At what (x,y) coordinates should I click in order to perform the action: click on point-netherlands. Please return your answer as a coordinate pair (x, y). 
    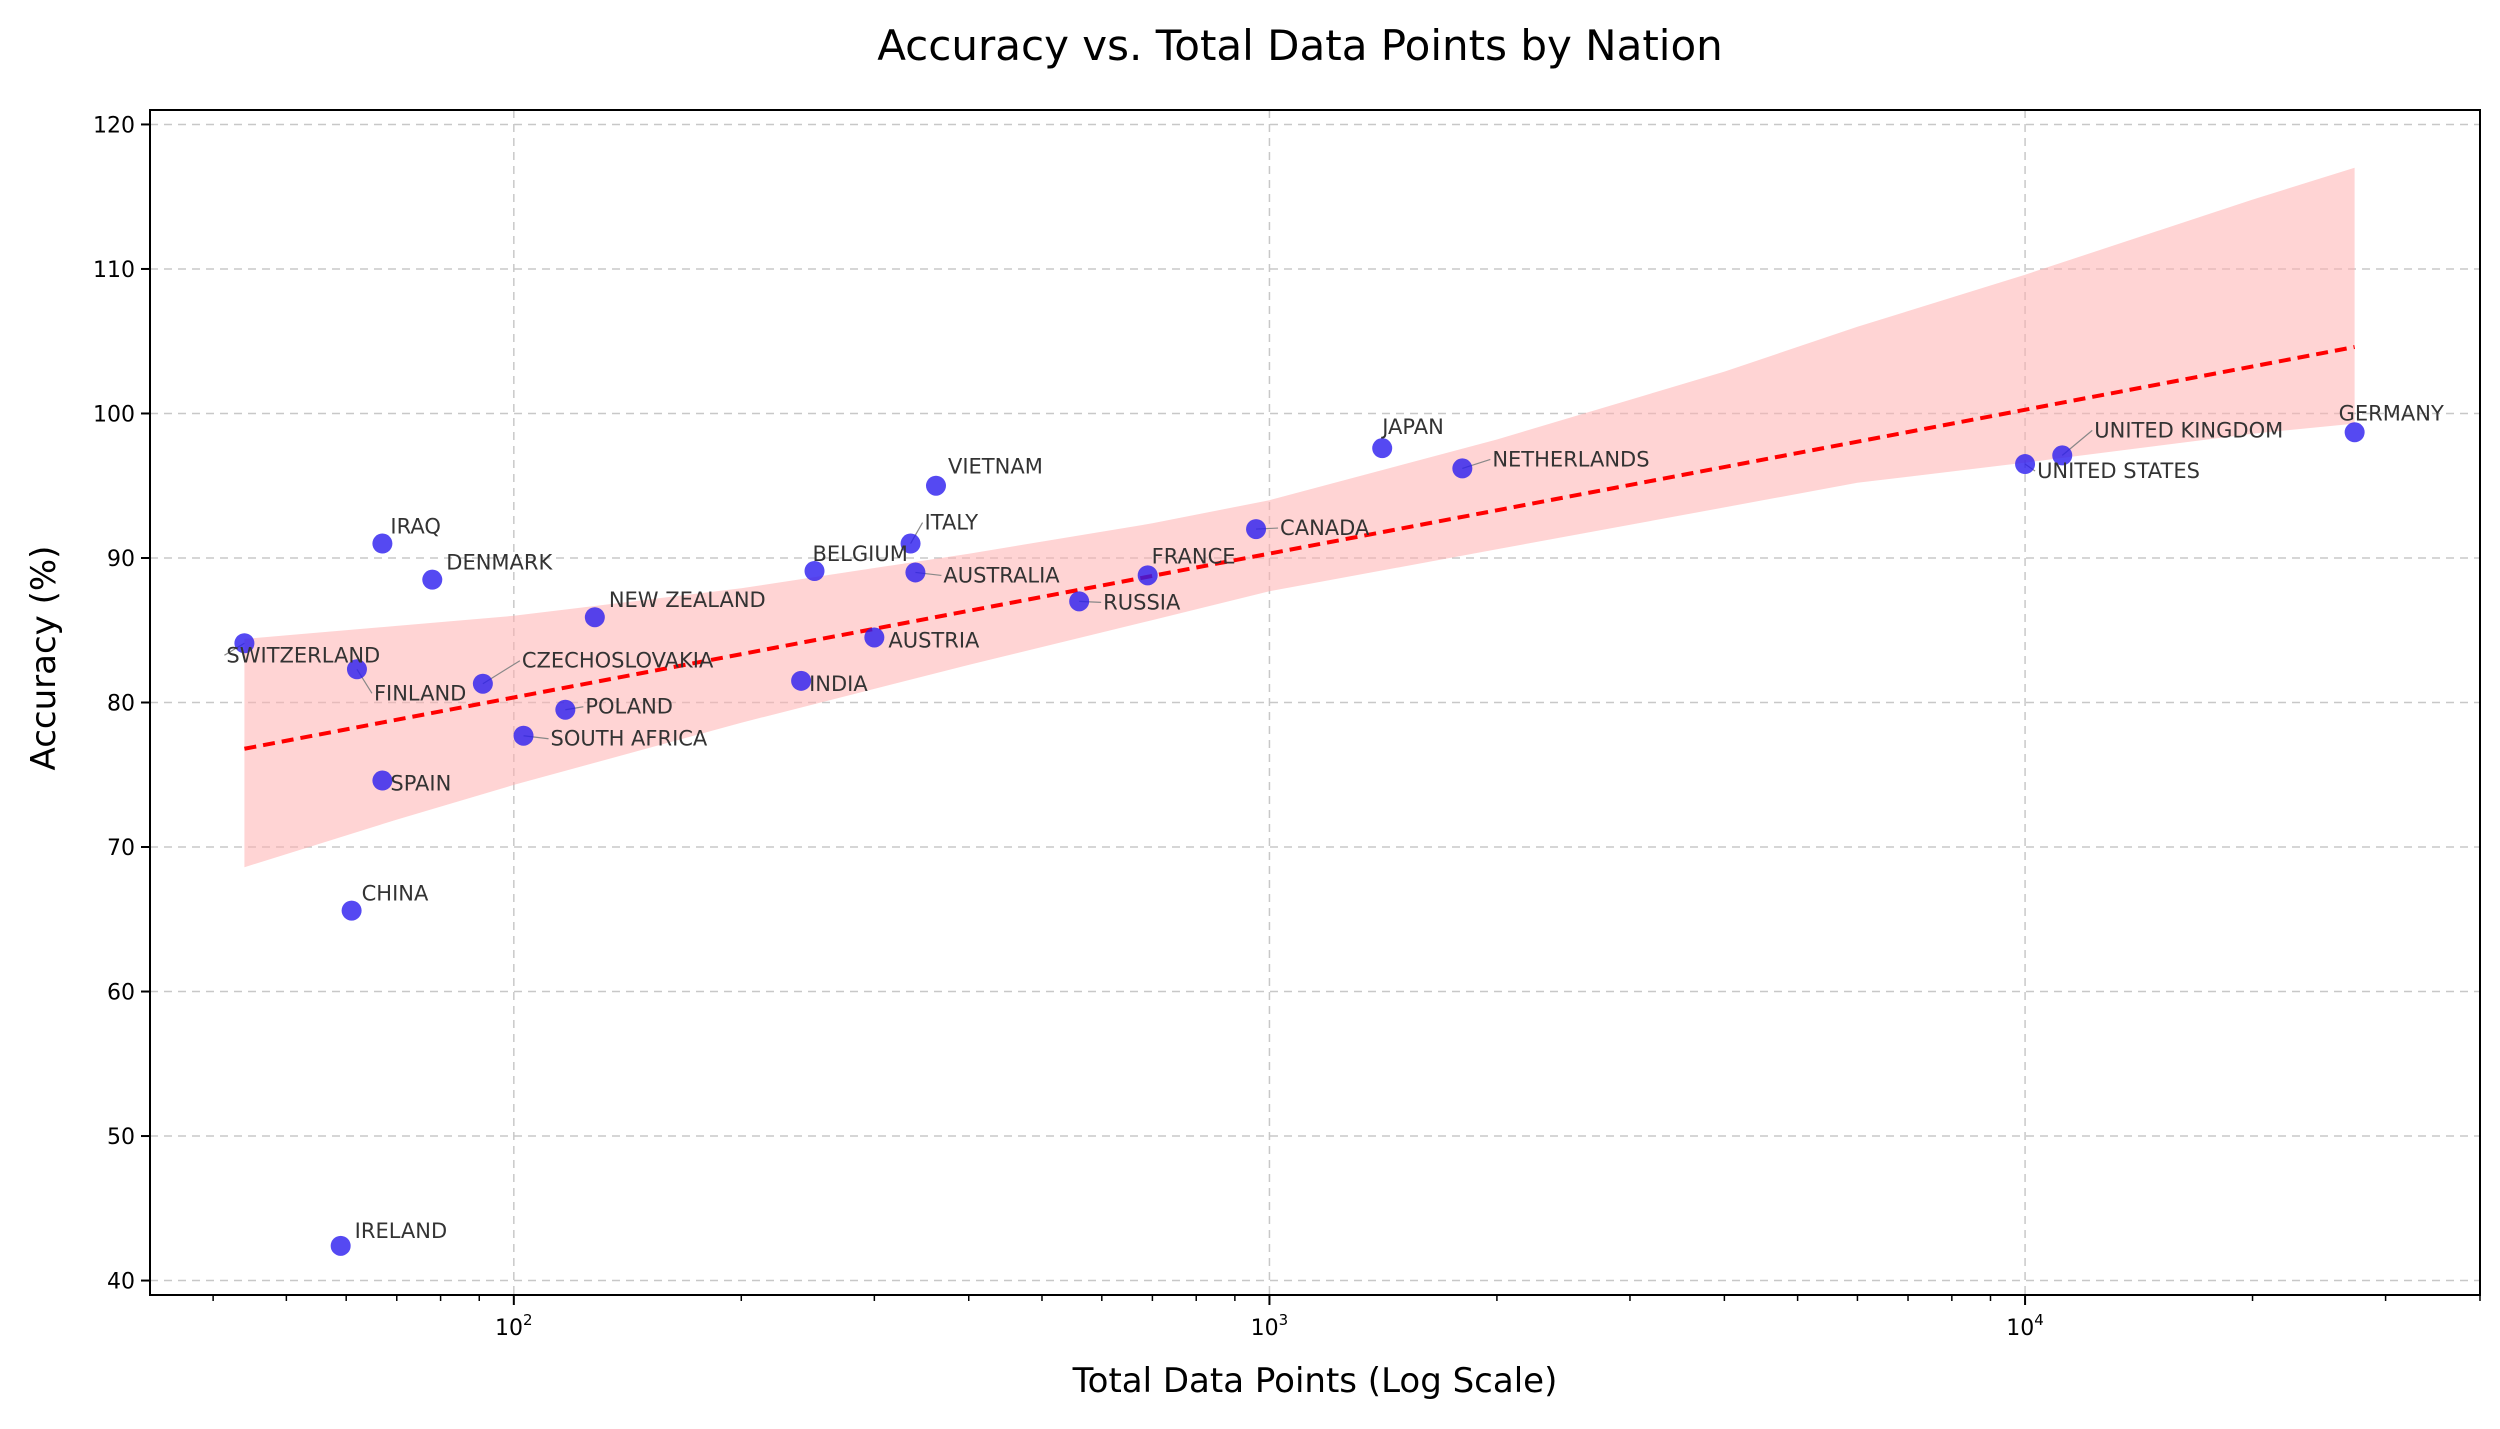
    Looking at the image, I should click on (1462, 468).